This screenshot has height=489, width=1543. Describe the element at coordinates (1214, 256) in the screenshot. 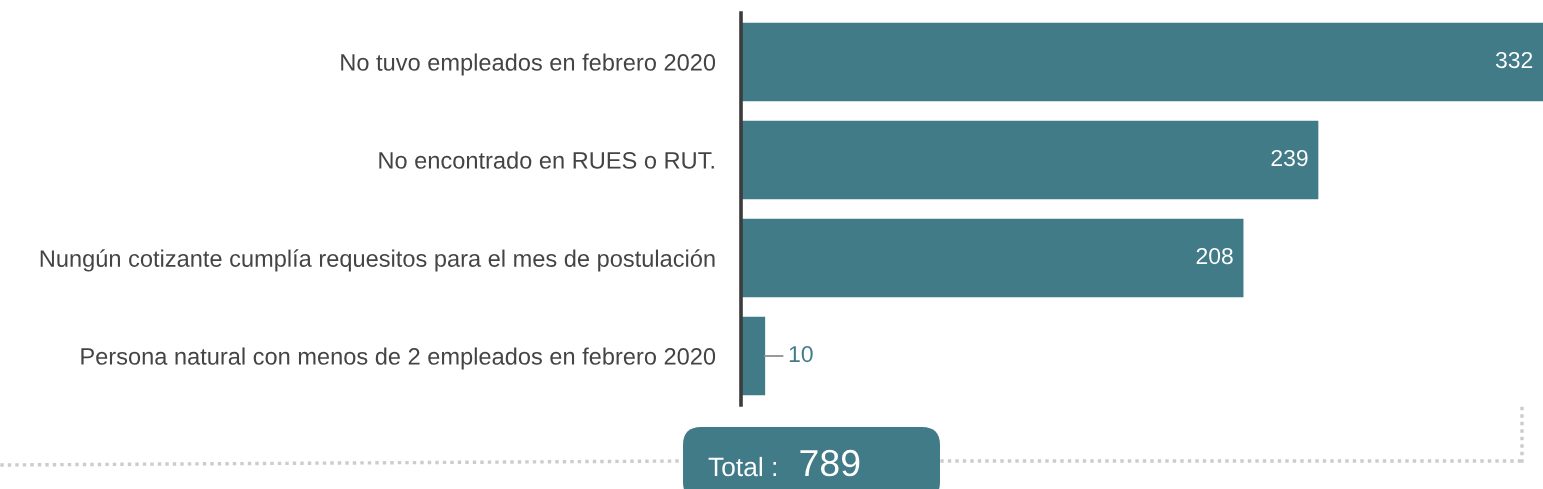

I see `data-label: 208` at that location.